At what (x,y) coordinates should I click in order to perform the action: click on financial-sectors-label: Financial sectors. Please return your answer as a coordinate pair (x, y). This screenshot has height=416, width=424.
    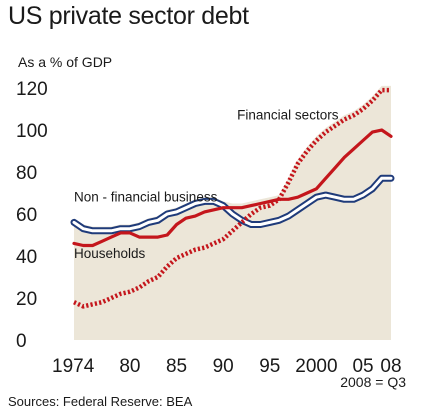
    Looking at the image, I should click on (288, 115).